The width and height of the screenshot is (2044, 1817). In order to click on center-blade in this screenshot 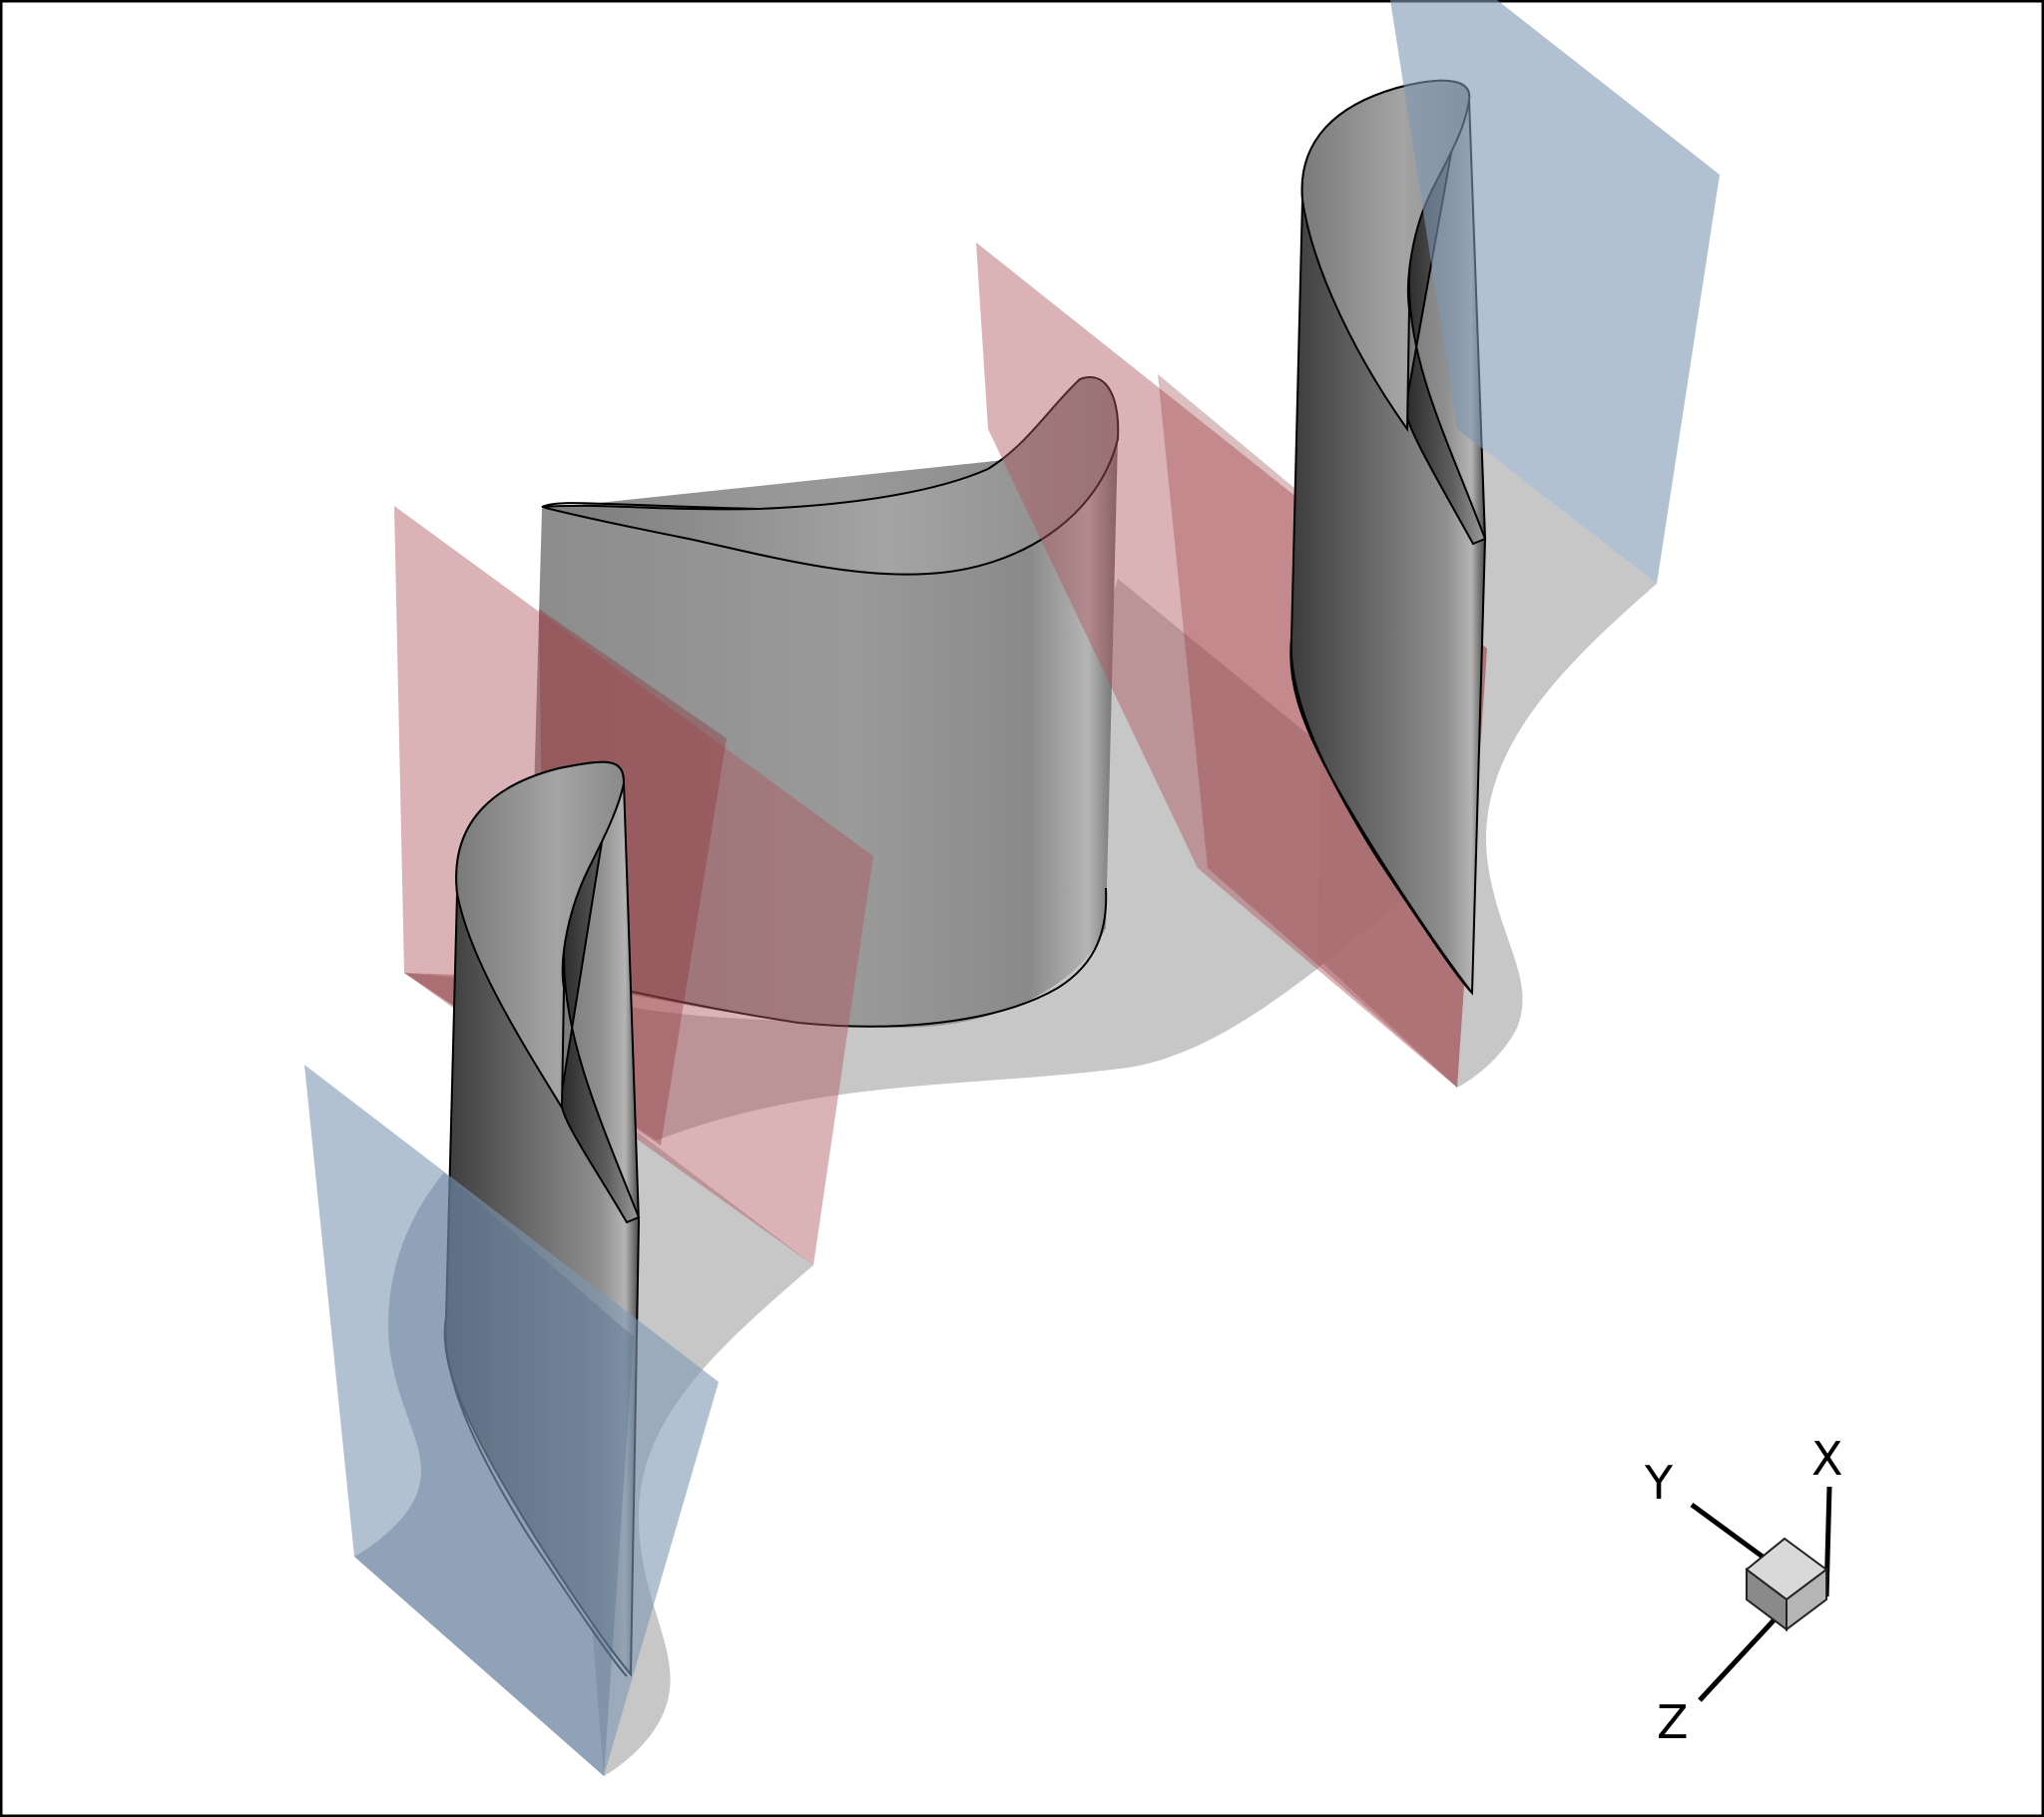, I will do `click(824, 702)`.